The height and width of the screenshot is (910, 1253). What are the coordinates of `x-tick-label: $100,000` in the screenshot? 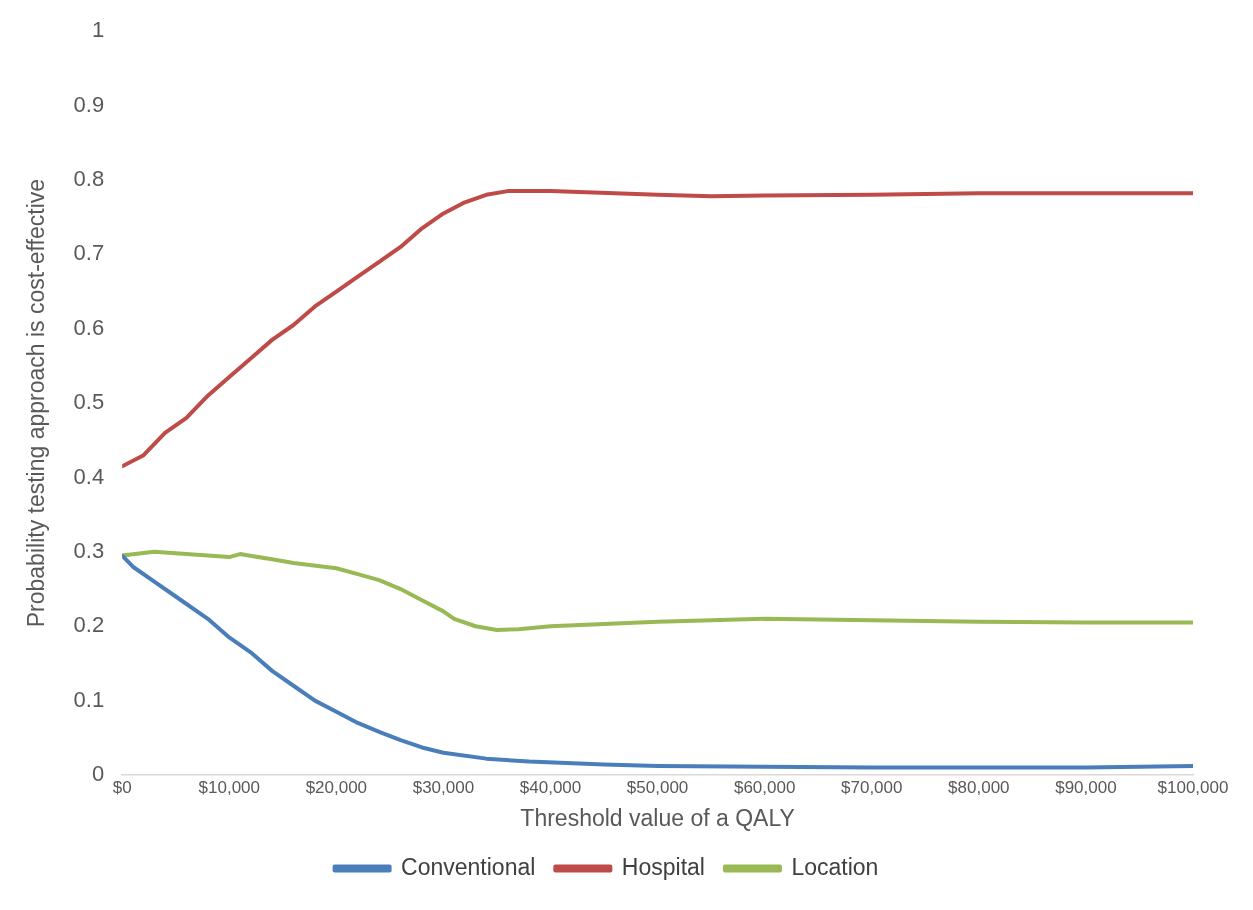 It's located at (1193, 787).